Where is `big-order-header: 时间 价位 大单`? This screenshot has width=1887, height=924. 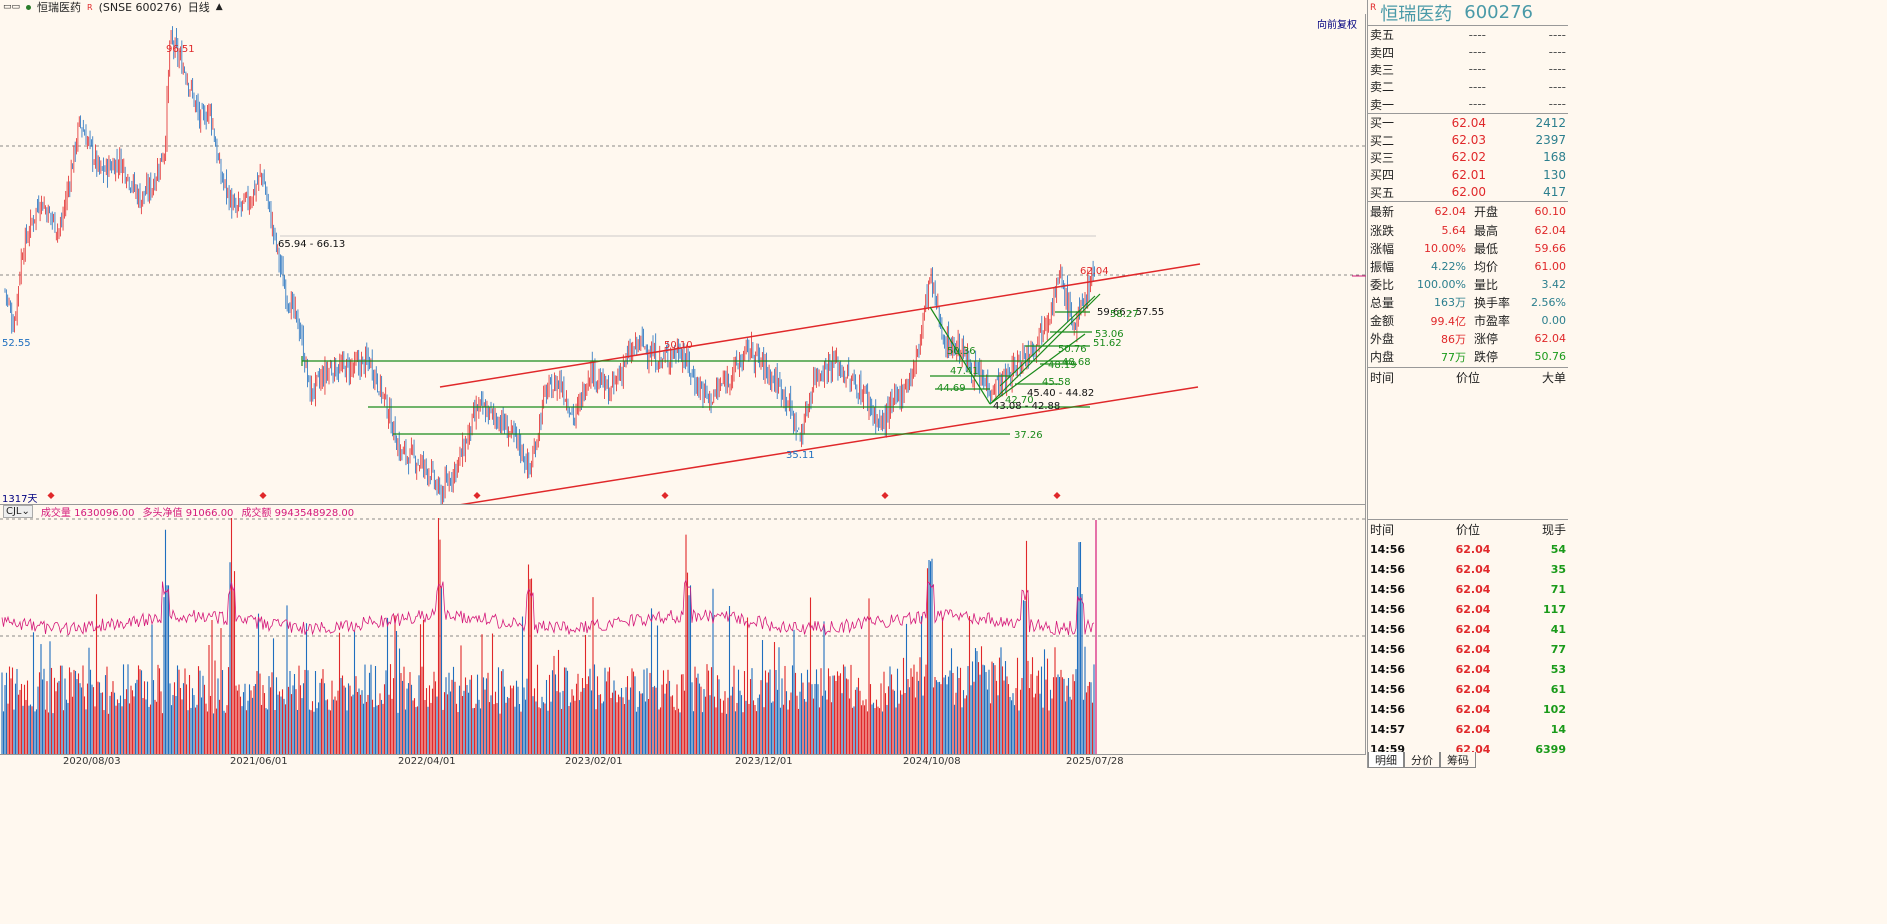
big-order-header: 时间 价位 大单 is located at coordinates (1468, 378).